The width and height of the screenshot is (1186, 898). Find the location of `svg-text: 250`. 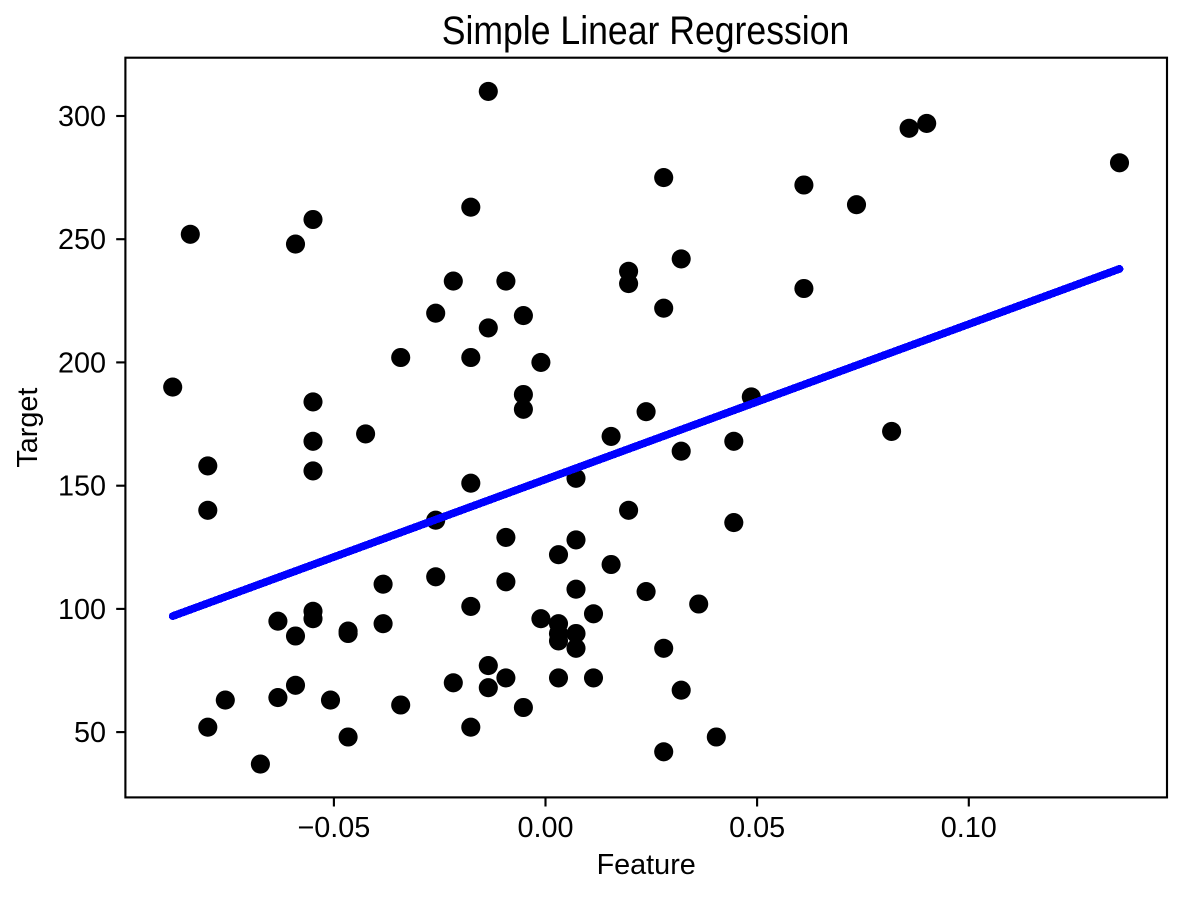

svg-text: 250 is located at coordinates (82, 240).